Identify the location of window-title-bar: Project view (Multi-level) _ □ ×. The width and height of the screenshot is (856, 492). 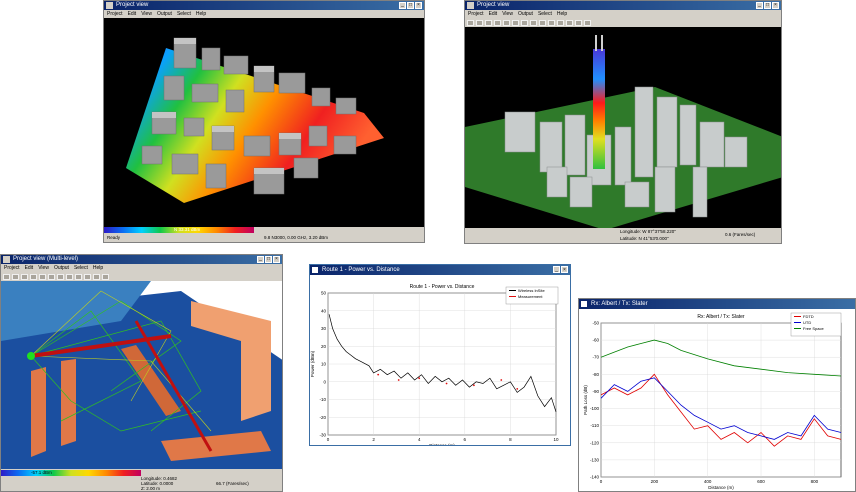
(141, 259).